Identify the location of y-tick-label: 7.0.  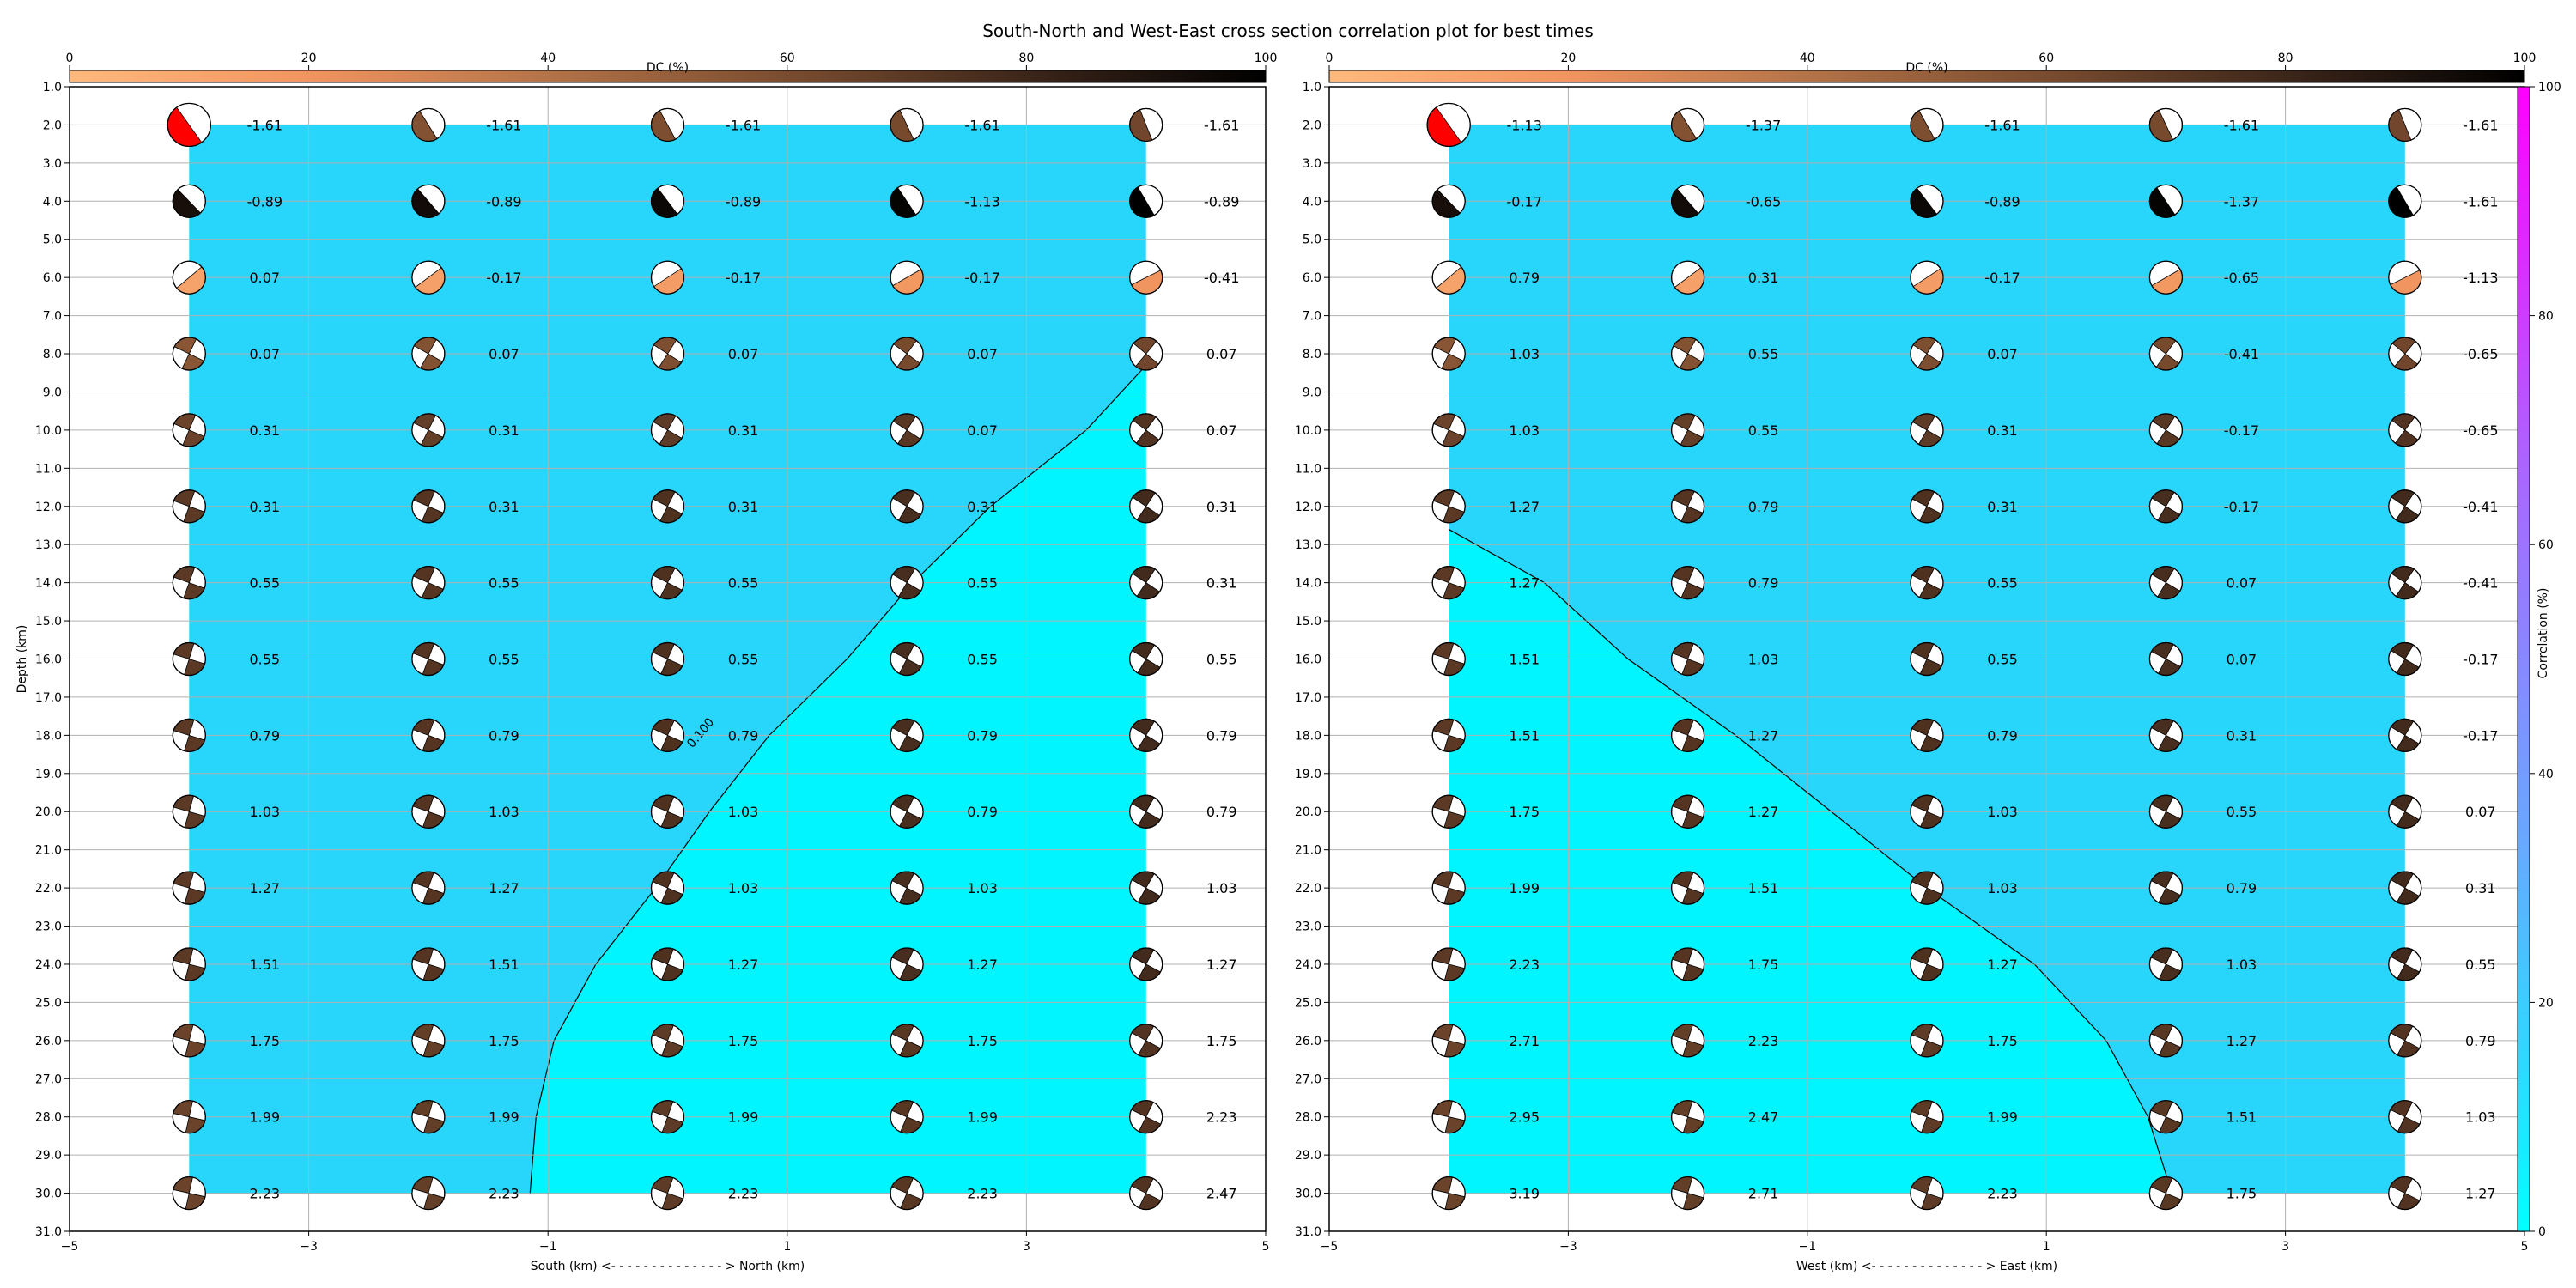
(52, 317).